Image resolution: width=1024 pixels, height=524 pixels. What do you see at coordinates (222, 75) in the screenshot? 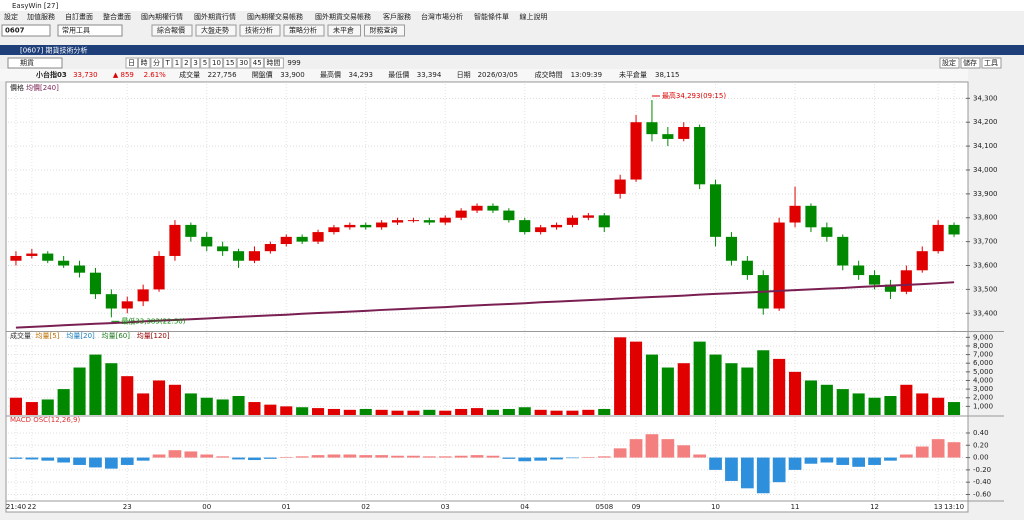
I see `quote-value: 227,756` at bounding box center [222, 75].